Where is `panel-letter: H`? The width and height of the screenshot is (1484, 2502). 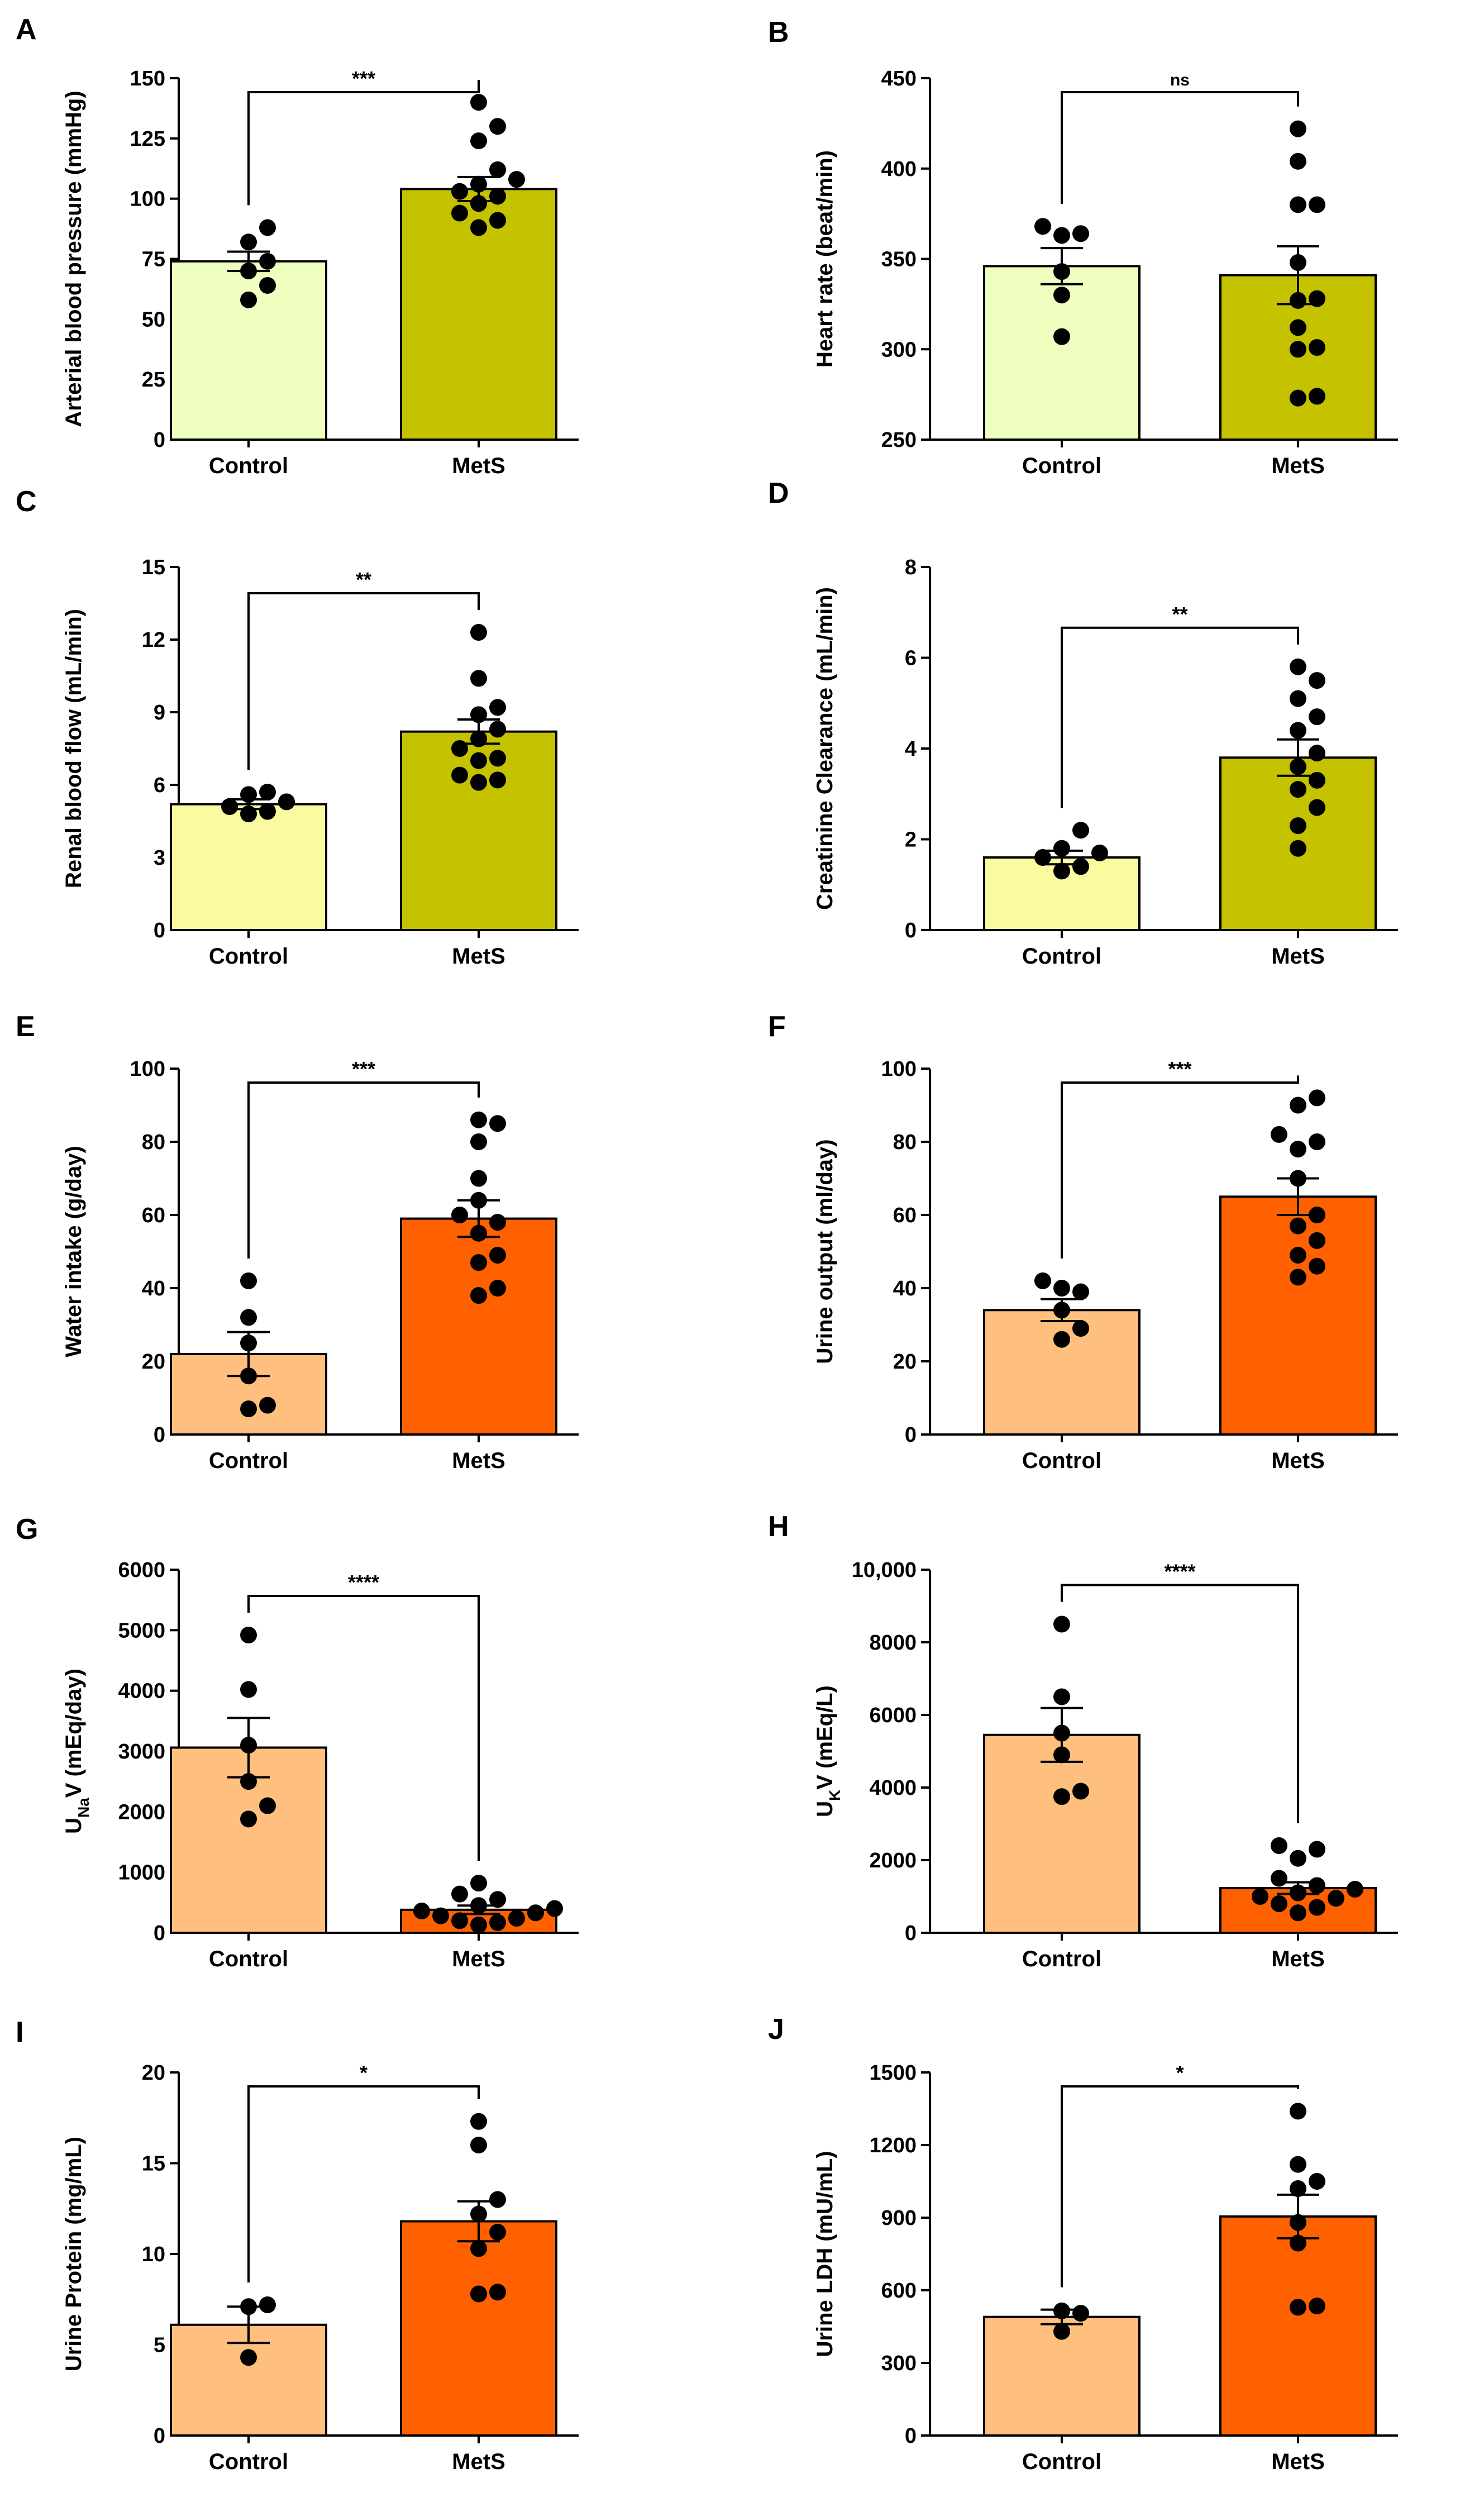 panel-letter: H is located at coordinates (778, 1526).